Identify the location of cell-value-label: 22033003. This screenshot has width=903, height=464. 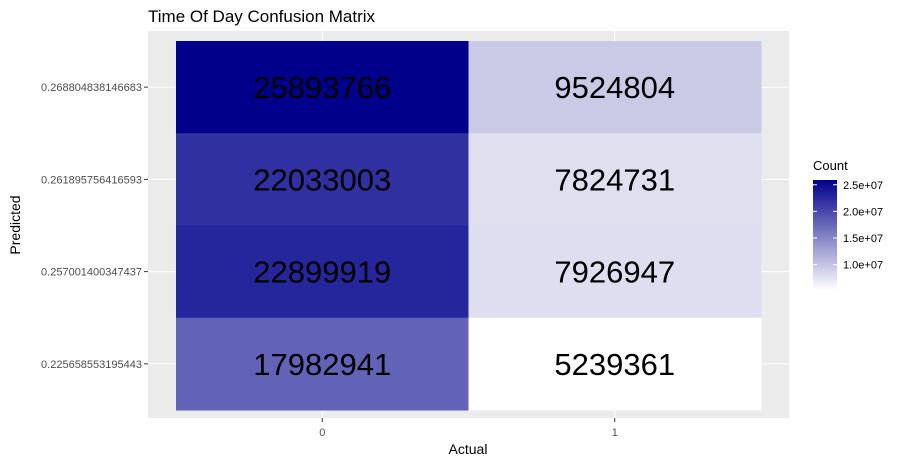
(322, 179).